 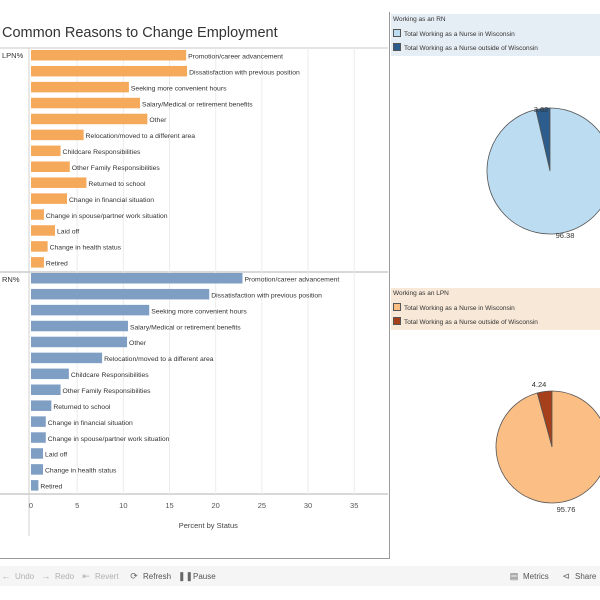 I want to click on pie-value-label: 4.24, so click(x=539, y=384).